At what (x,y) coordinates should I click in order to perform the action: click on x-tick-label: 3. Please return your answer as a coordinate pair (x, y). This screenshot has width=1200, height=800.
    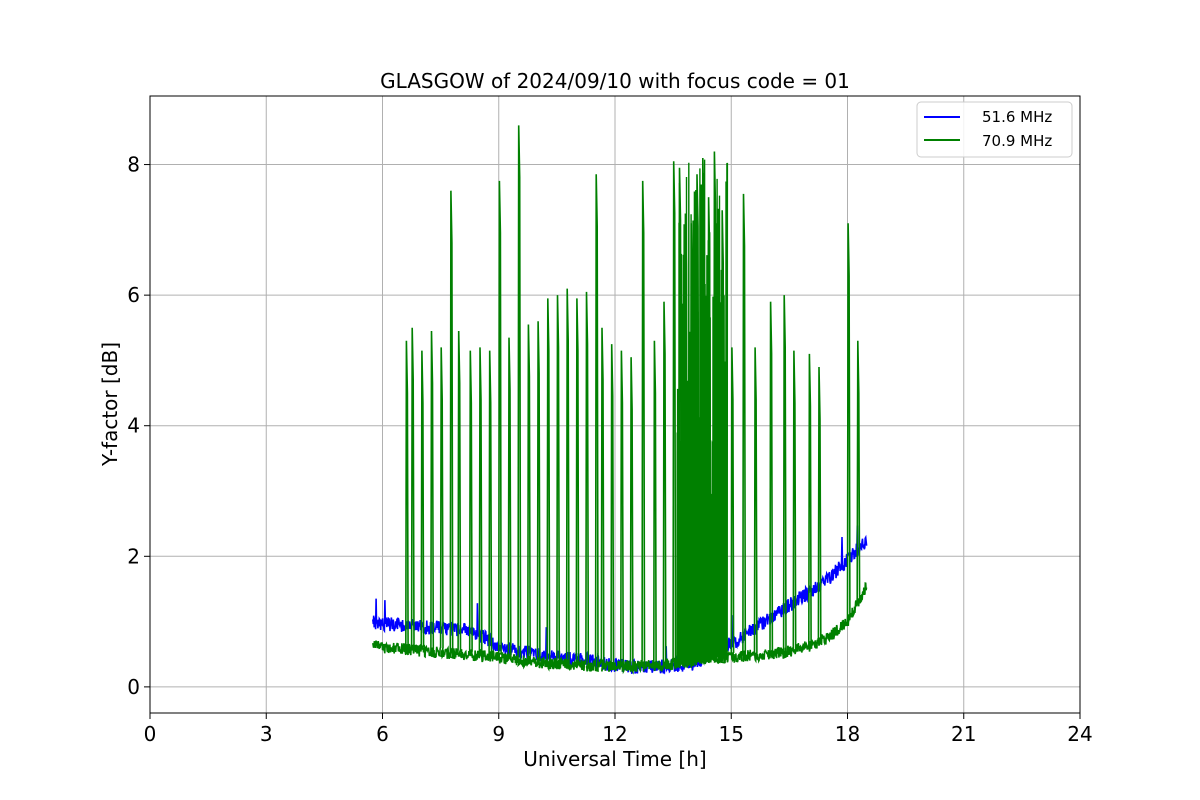
    Looking at the image, I should click on (266, 734).